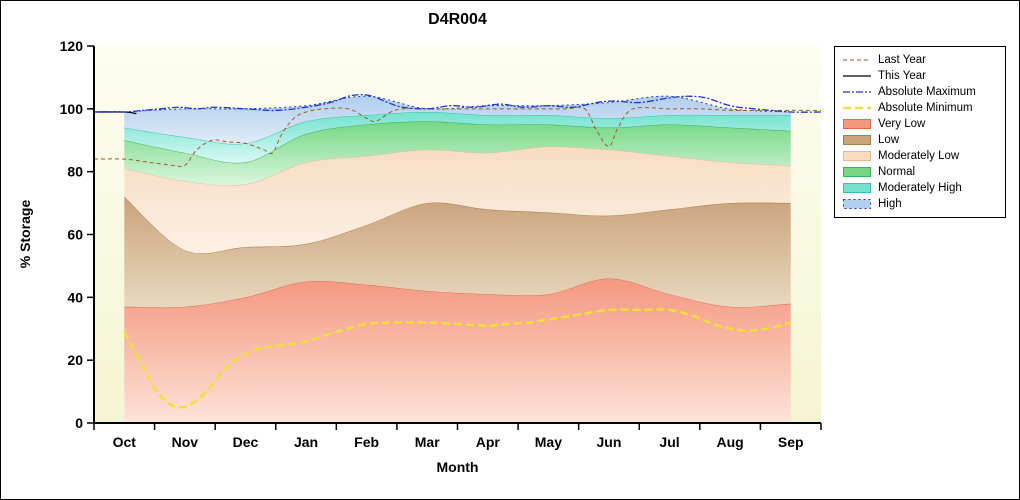 The width and height of the screenshot is (1020, 500). Describe the element at coordinates (125, 442) in the screenshot. I see `svg-text: Oct` at that location.